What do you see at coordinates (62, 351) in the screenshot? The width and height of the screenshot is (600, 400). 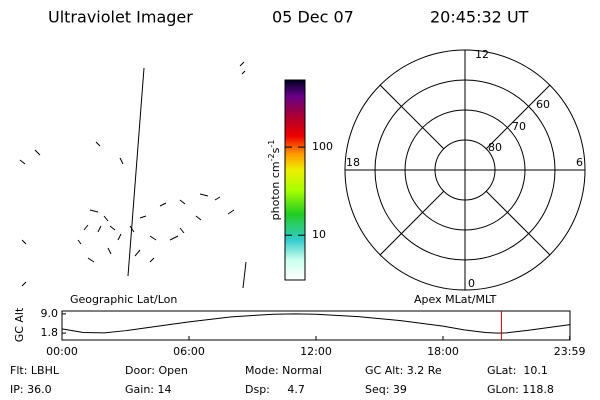 I see `x-tick-label: 00:00` at bounding box center [62, 351].